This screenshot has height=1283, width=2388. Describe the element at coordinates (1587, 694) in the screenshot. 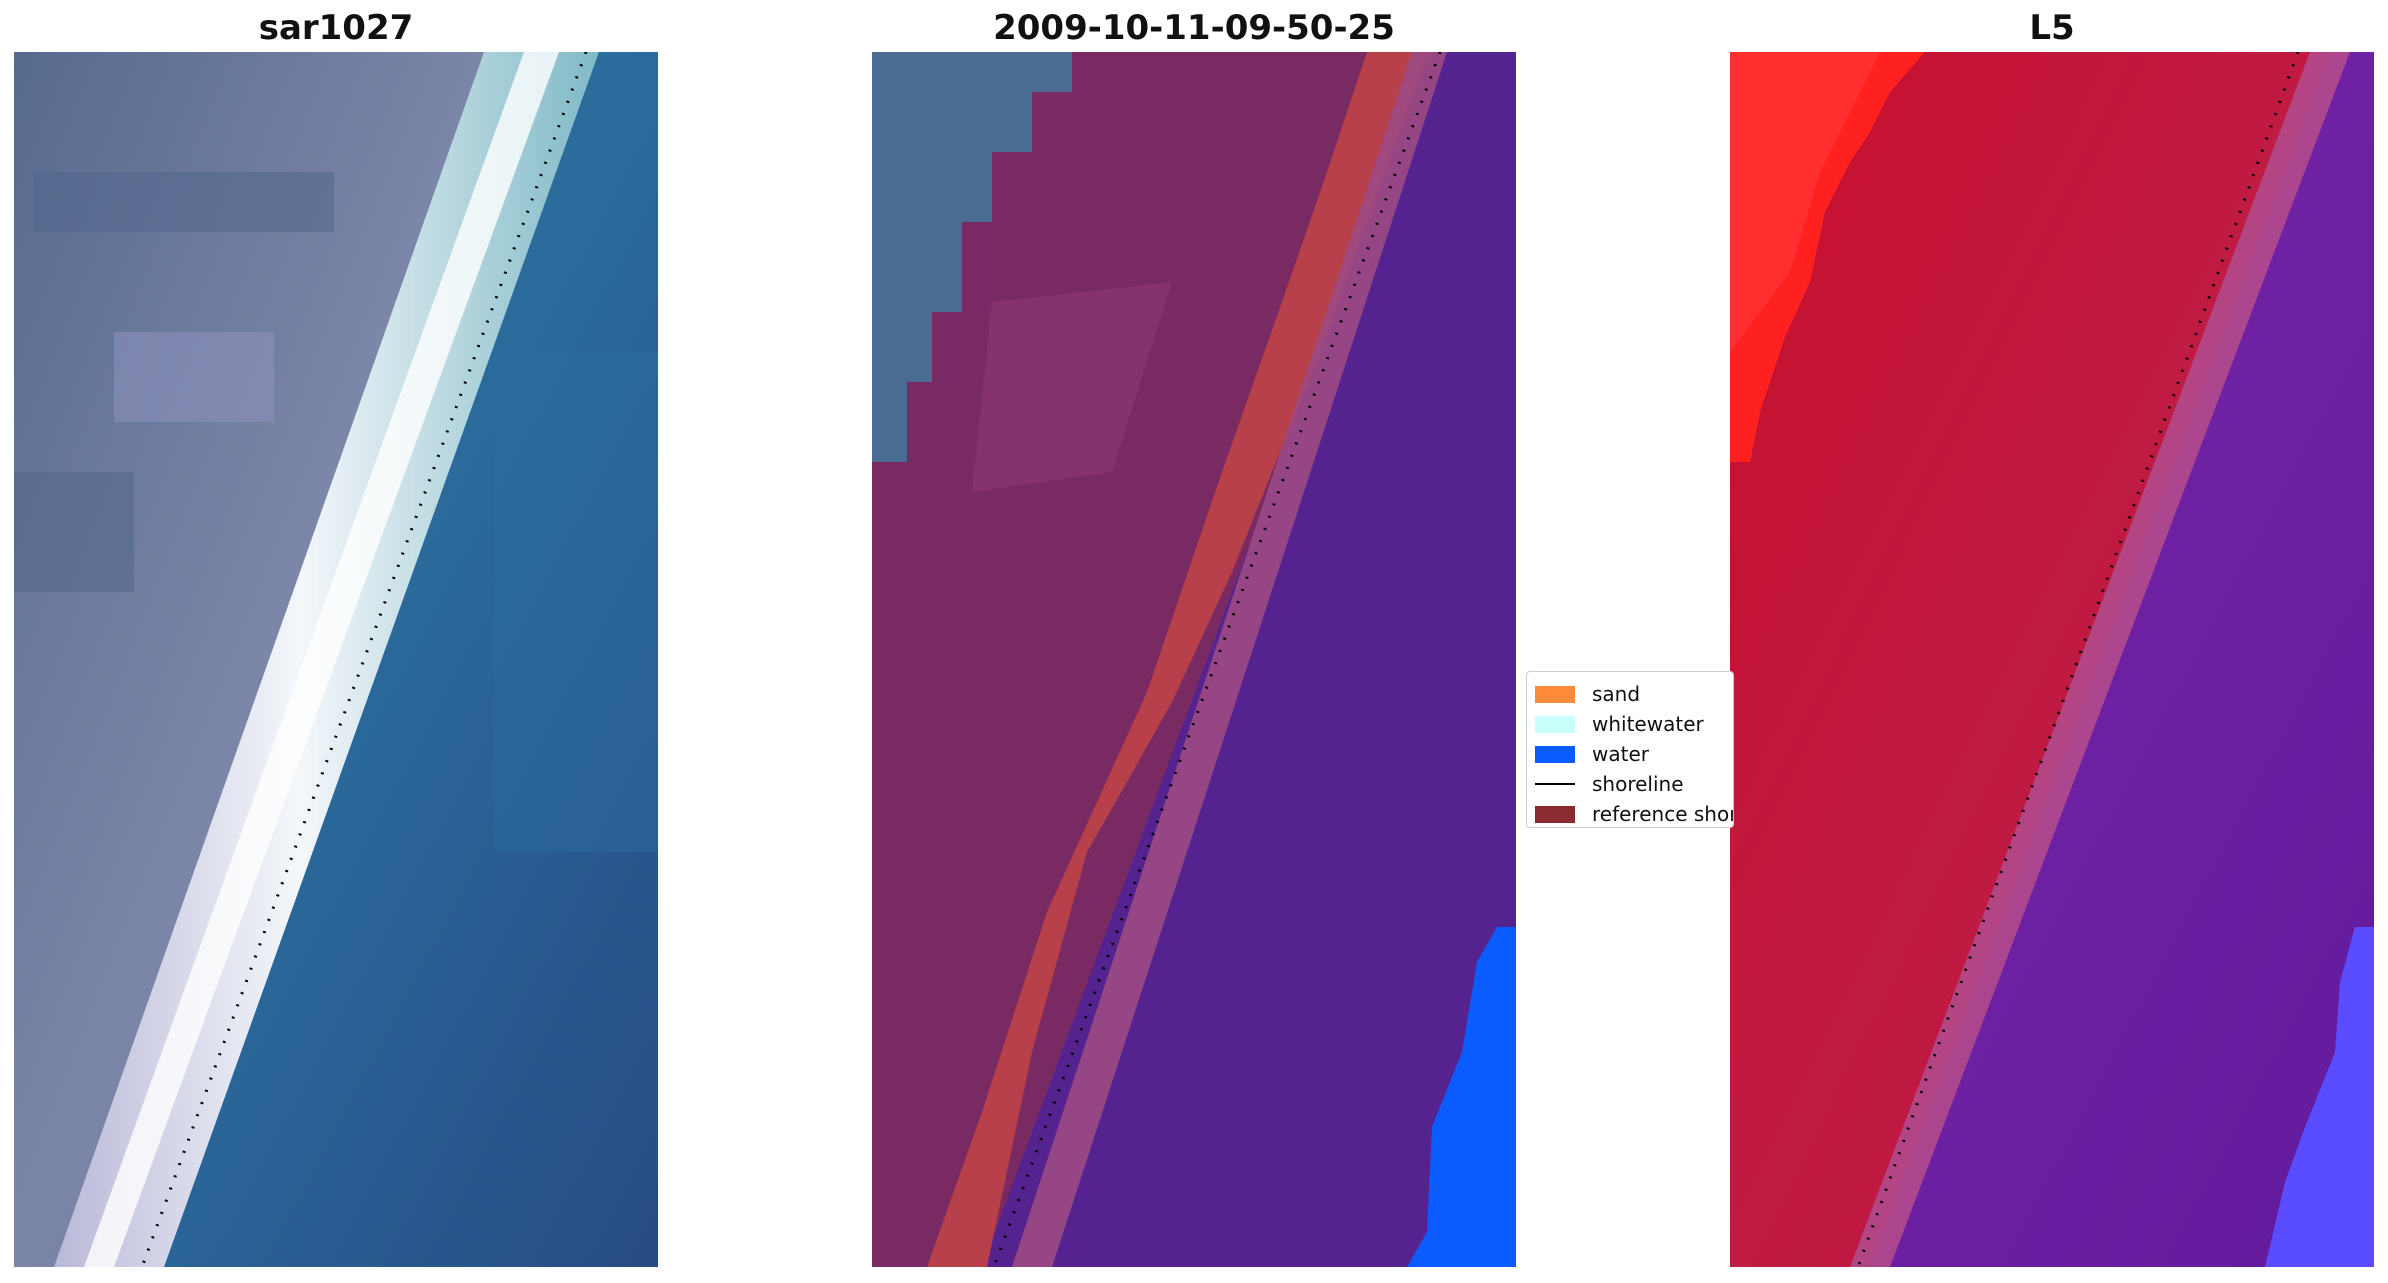

I see `legend-item-sand: sand` at that location.